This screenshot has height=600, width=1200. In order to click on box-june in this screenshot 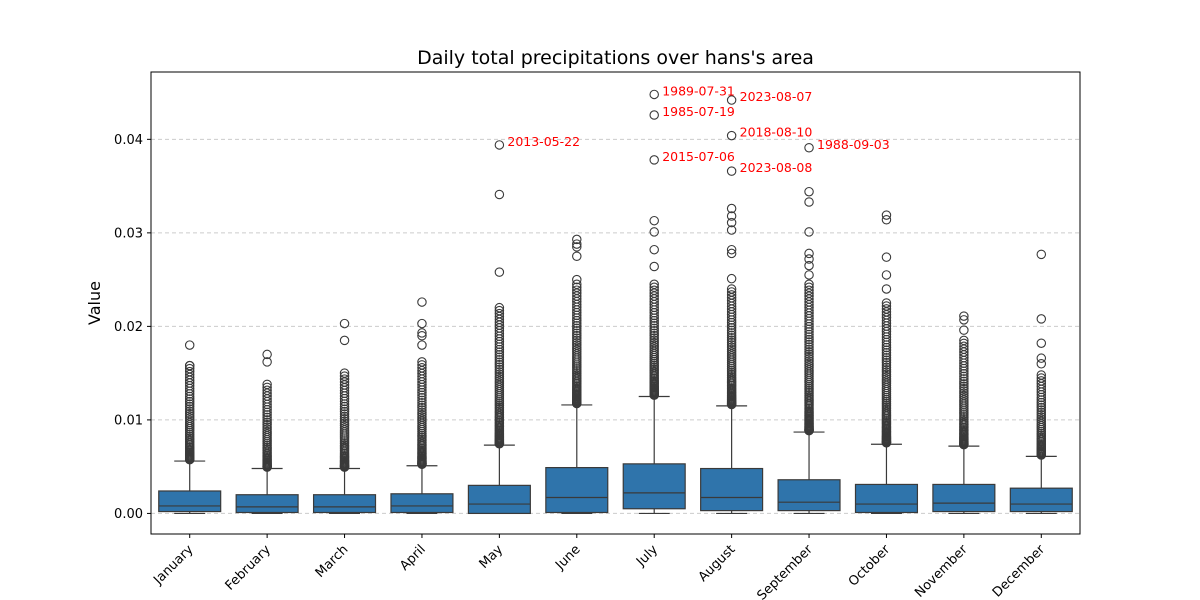, I will do `click(577, 374)`.